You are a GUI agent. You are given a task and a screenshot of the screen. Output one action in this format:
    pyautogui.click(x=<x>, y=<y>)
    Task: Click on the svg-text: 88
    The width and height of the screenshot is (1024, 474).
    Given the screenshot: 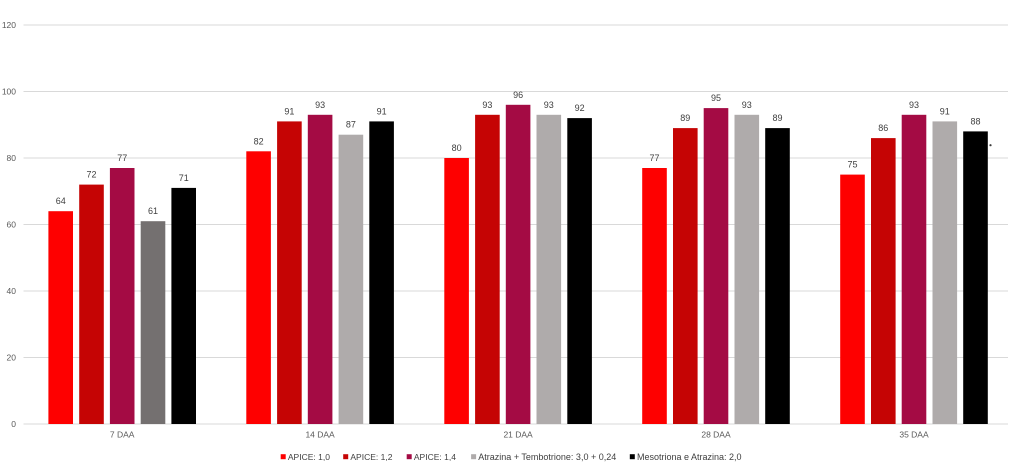 What is the action you would take?
    pyautogui.click(x=975, y=121)
    